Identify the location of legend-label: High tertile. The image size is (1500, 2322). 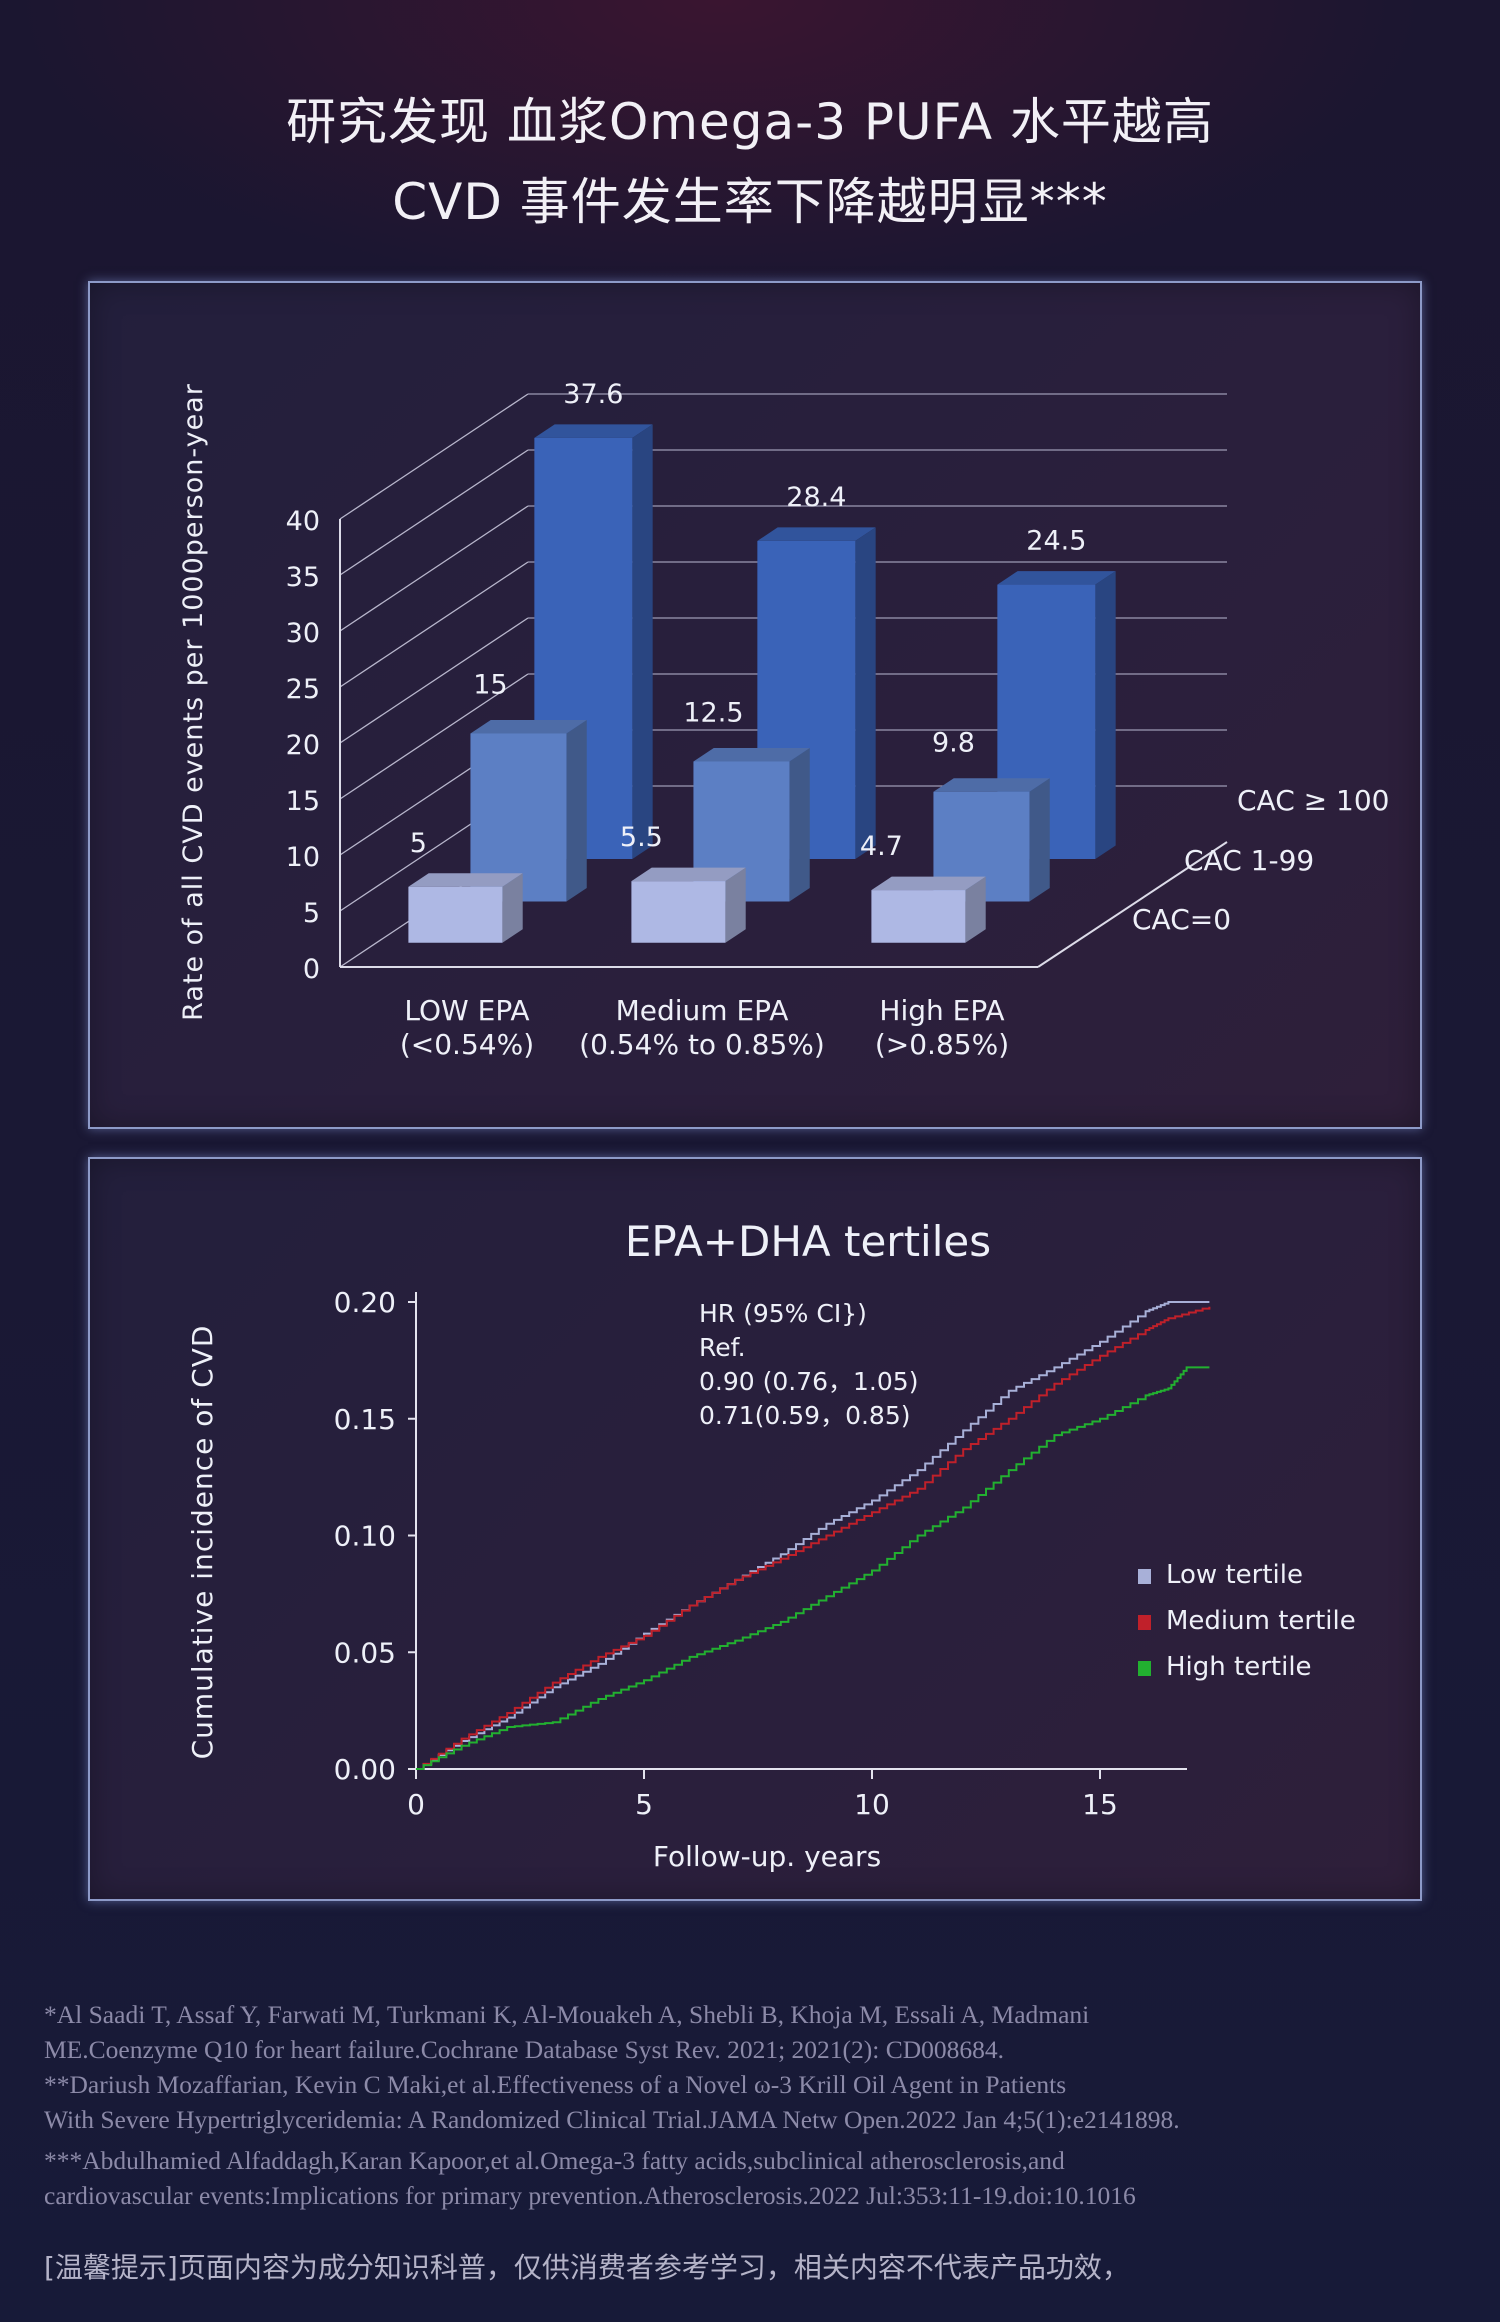
(1239, 1667).